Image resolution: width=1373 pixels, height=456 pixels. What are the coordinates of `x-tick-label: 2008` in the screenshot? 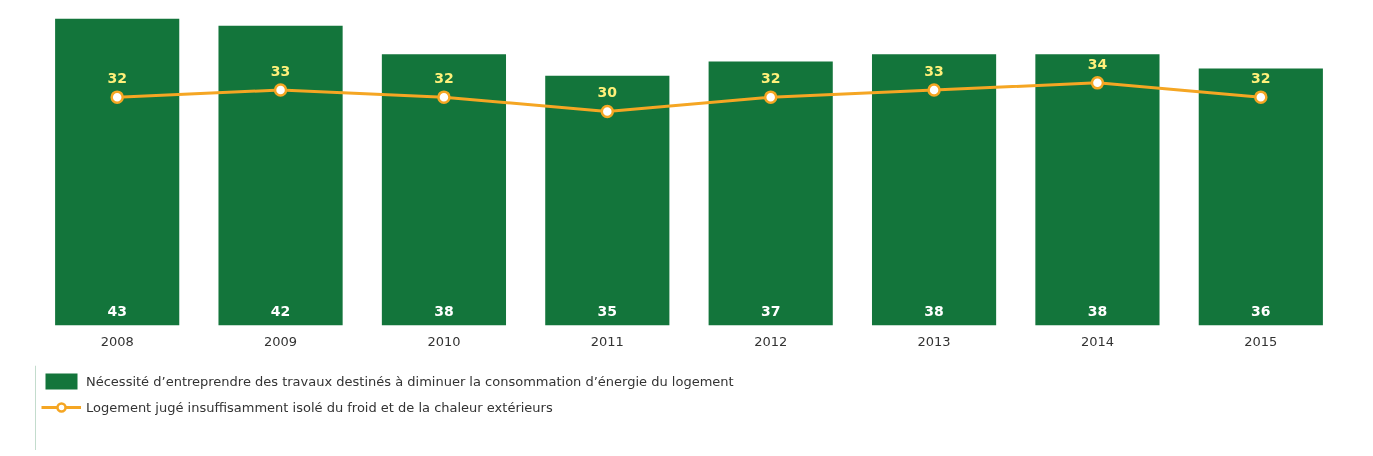 It's located at (117, 341).